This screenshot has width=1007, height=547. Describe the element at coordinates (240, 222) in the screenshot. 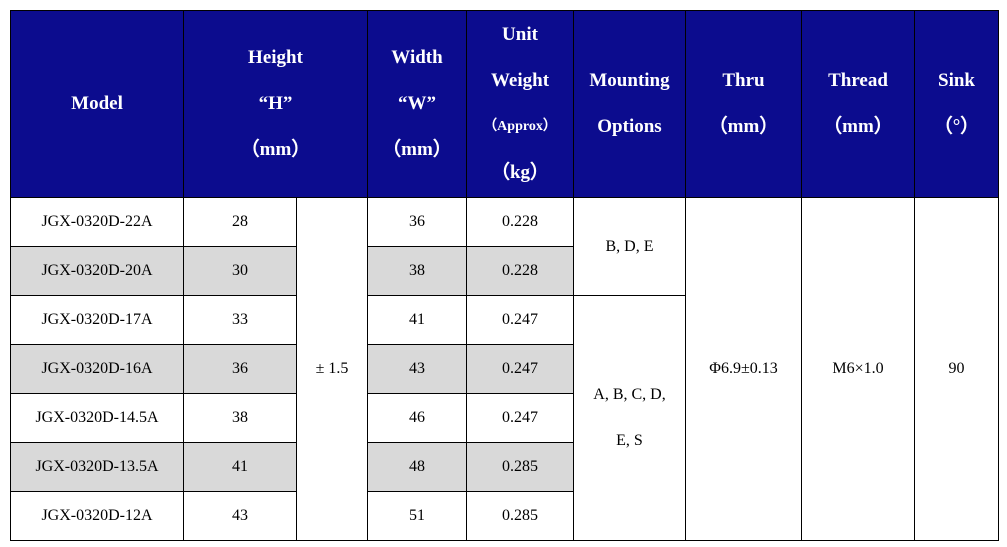

I see `height-cell: 28` at that location.